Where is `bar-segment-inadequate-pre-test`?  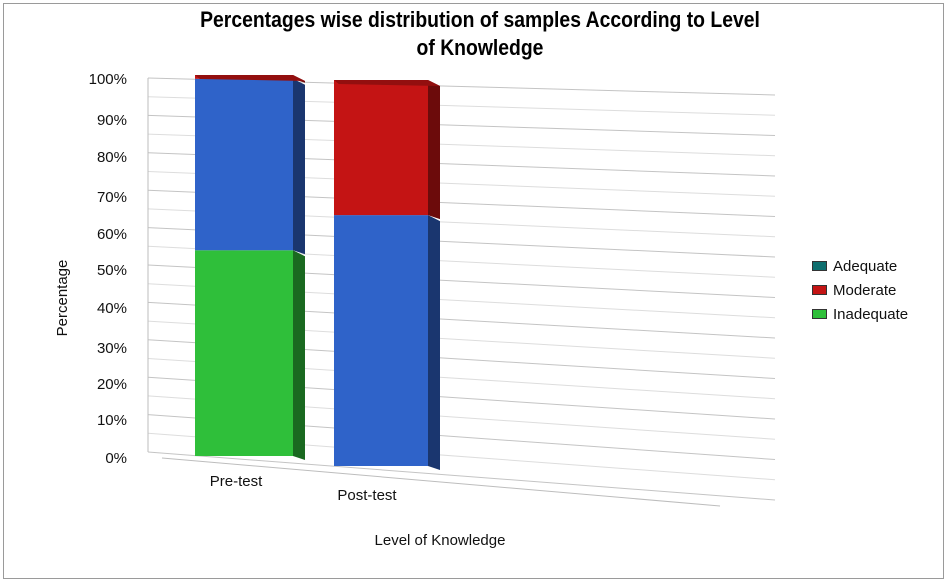
bar-segment-inadequate-pre-test is located at coordinates (244, 353).